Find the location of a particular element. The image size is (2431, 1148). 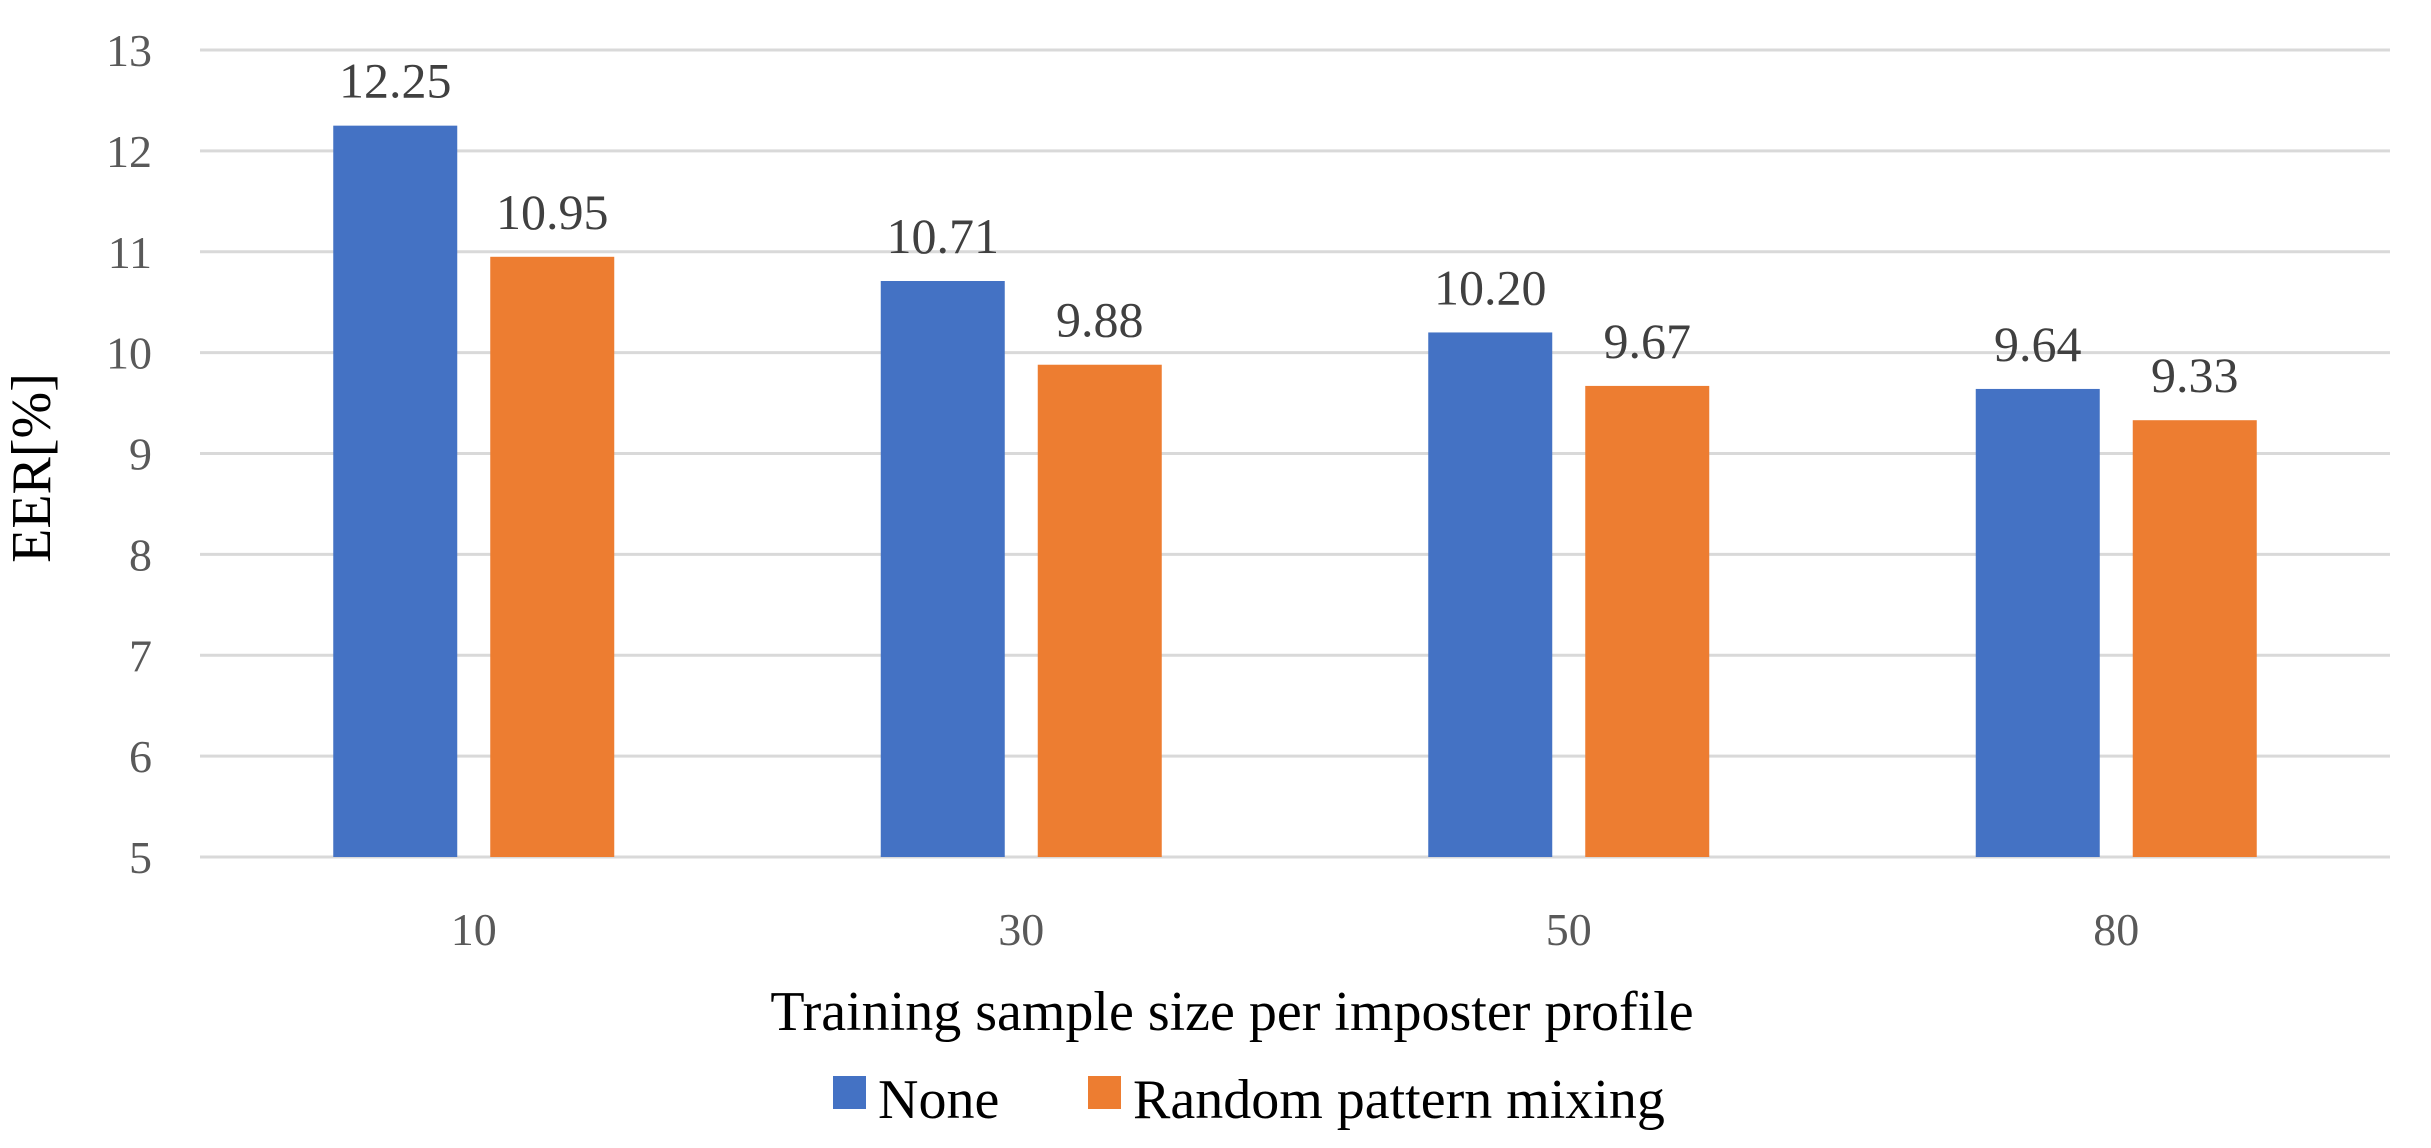

y-tick-label: 10 is located at coordinates (129, 353).